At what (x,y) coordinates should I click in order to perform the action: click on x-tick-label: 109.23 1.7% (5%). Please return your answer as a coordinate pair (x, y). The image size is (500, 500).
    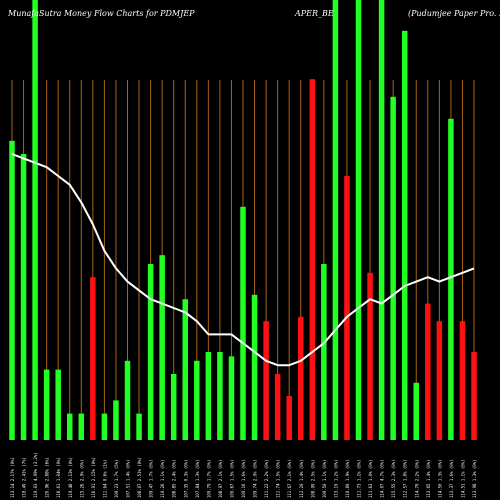
    Looking at the image, I should click on (116, 478).